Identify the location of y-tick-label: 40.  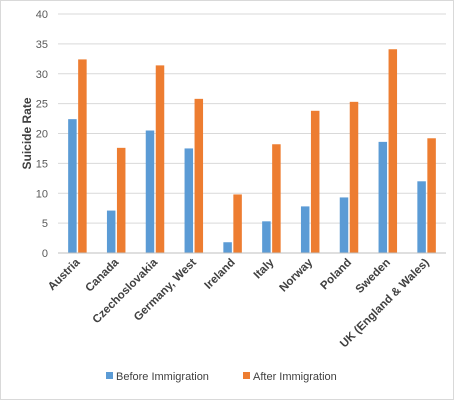
(42, 15).